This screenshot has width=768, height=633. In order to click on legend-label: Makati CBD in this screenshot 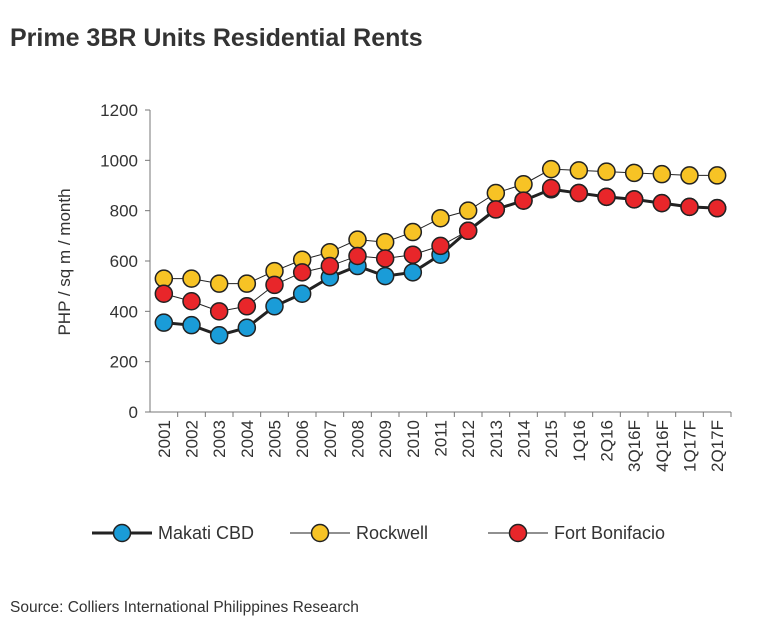, I will do `click(206, 533)`.